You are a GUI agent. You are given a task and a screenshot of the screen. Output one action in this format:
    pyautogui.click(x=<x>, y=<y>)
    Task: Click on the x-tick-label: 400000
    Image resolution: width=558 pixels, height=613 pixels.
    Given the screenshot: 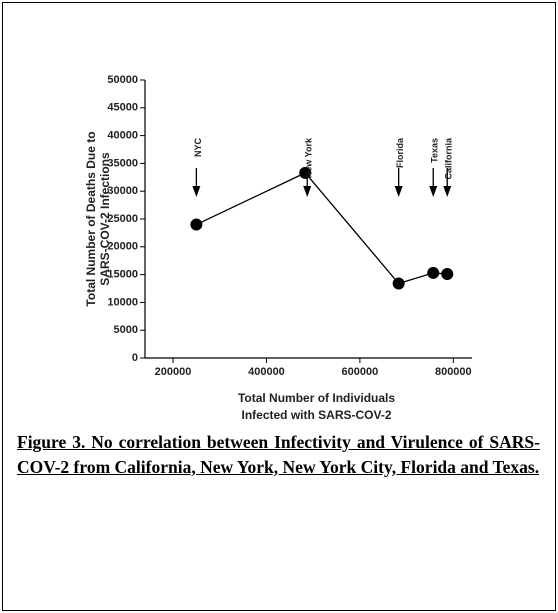 What is the action you would take?
    pyautogui.click(x=266, y=372)
    